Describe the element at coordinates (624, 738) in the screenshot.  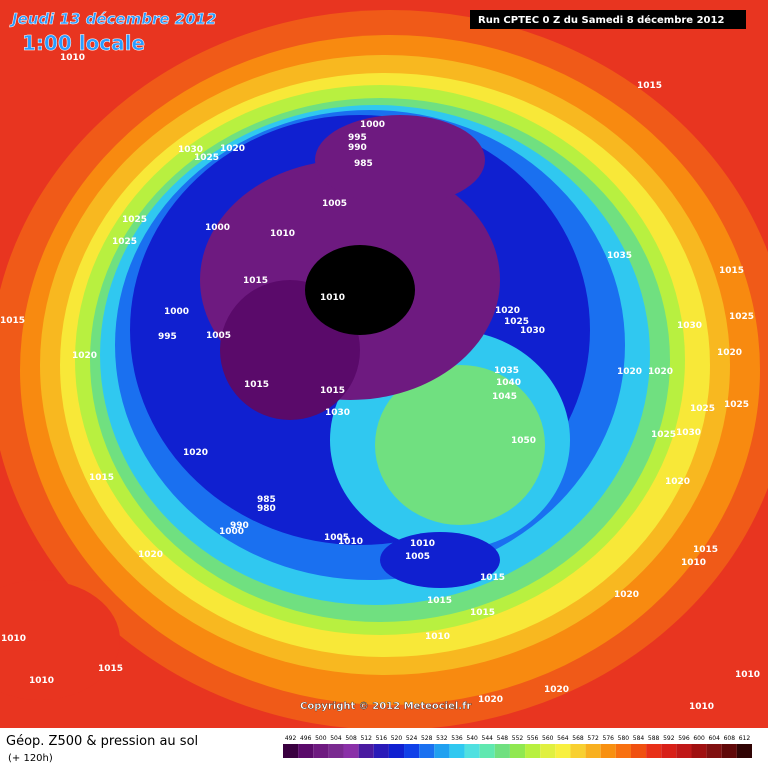
I see `scale-label: 580` at that location.